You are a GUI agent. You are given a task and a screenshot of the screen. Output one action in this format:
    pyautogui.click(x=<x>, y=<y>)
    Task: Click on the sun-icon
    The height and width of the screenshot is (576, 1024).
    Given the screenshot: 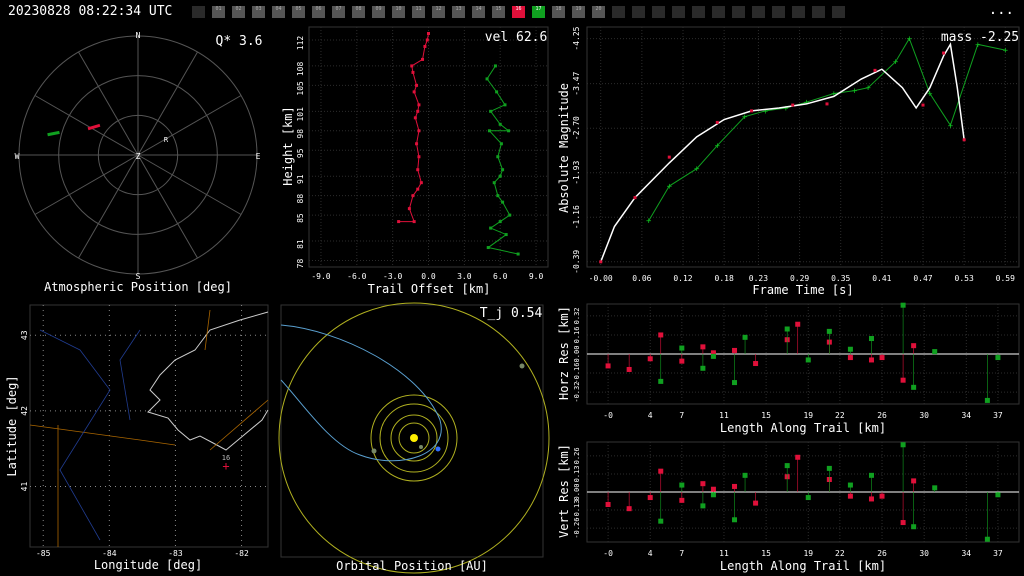 What is the action you would take?
    pyautogui.click(x=414, y=438)
    